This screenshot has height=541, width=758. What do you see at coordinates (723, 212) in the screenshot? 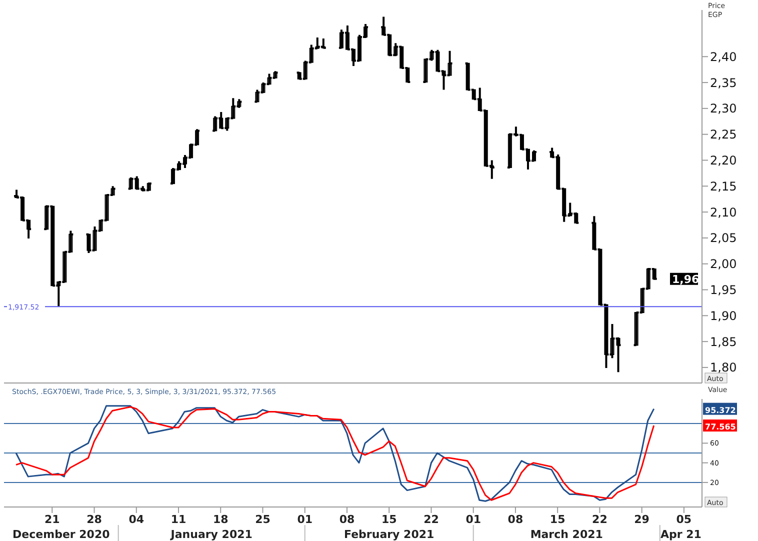
I see `y-tick-label: 2,10` at bounding box center [723, 212].